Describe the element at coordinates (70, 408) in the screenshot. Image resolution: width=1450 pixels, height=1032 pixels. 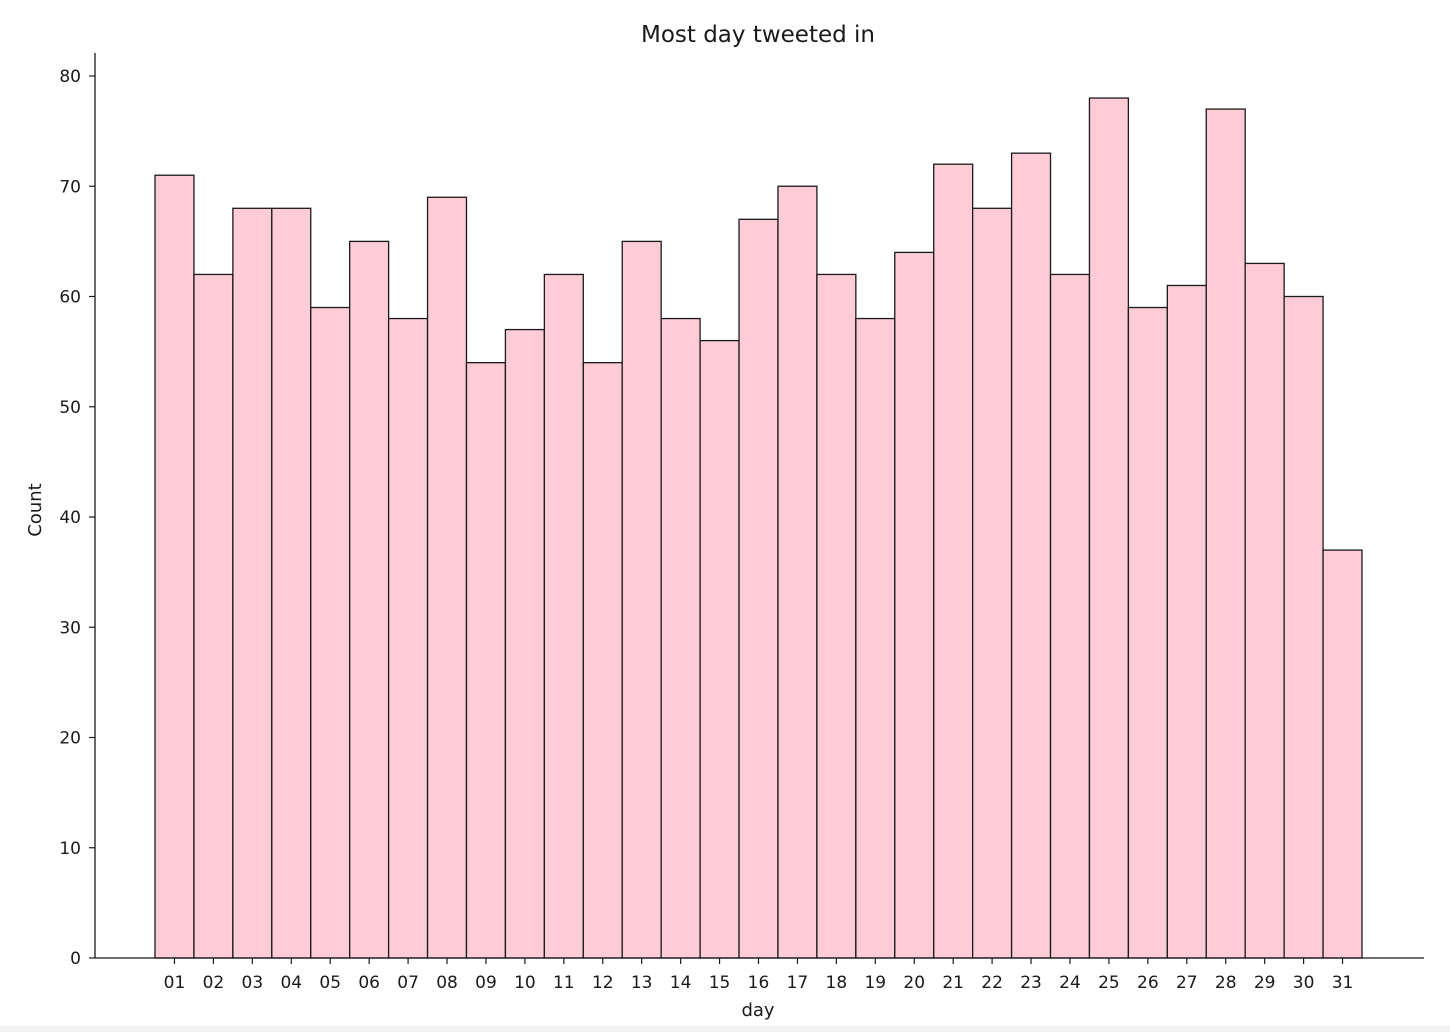
I see `y-tick-label: 50` at that location.